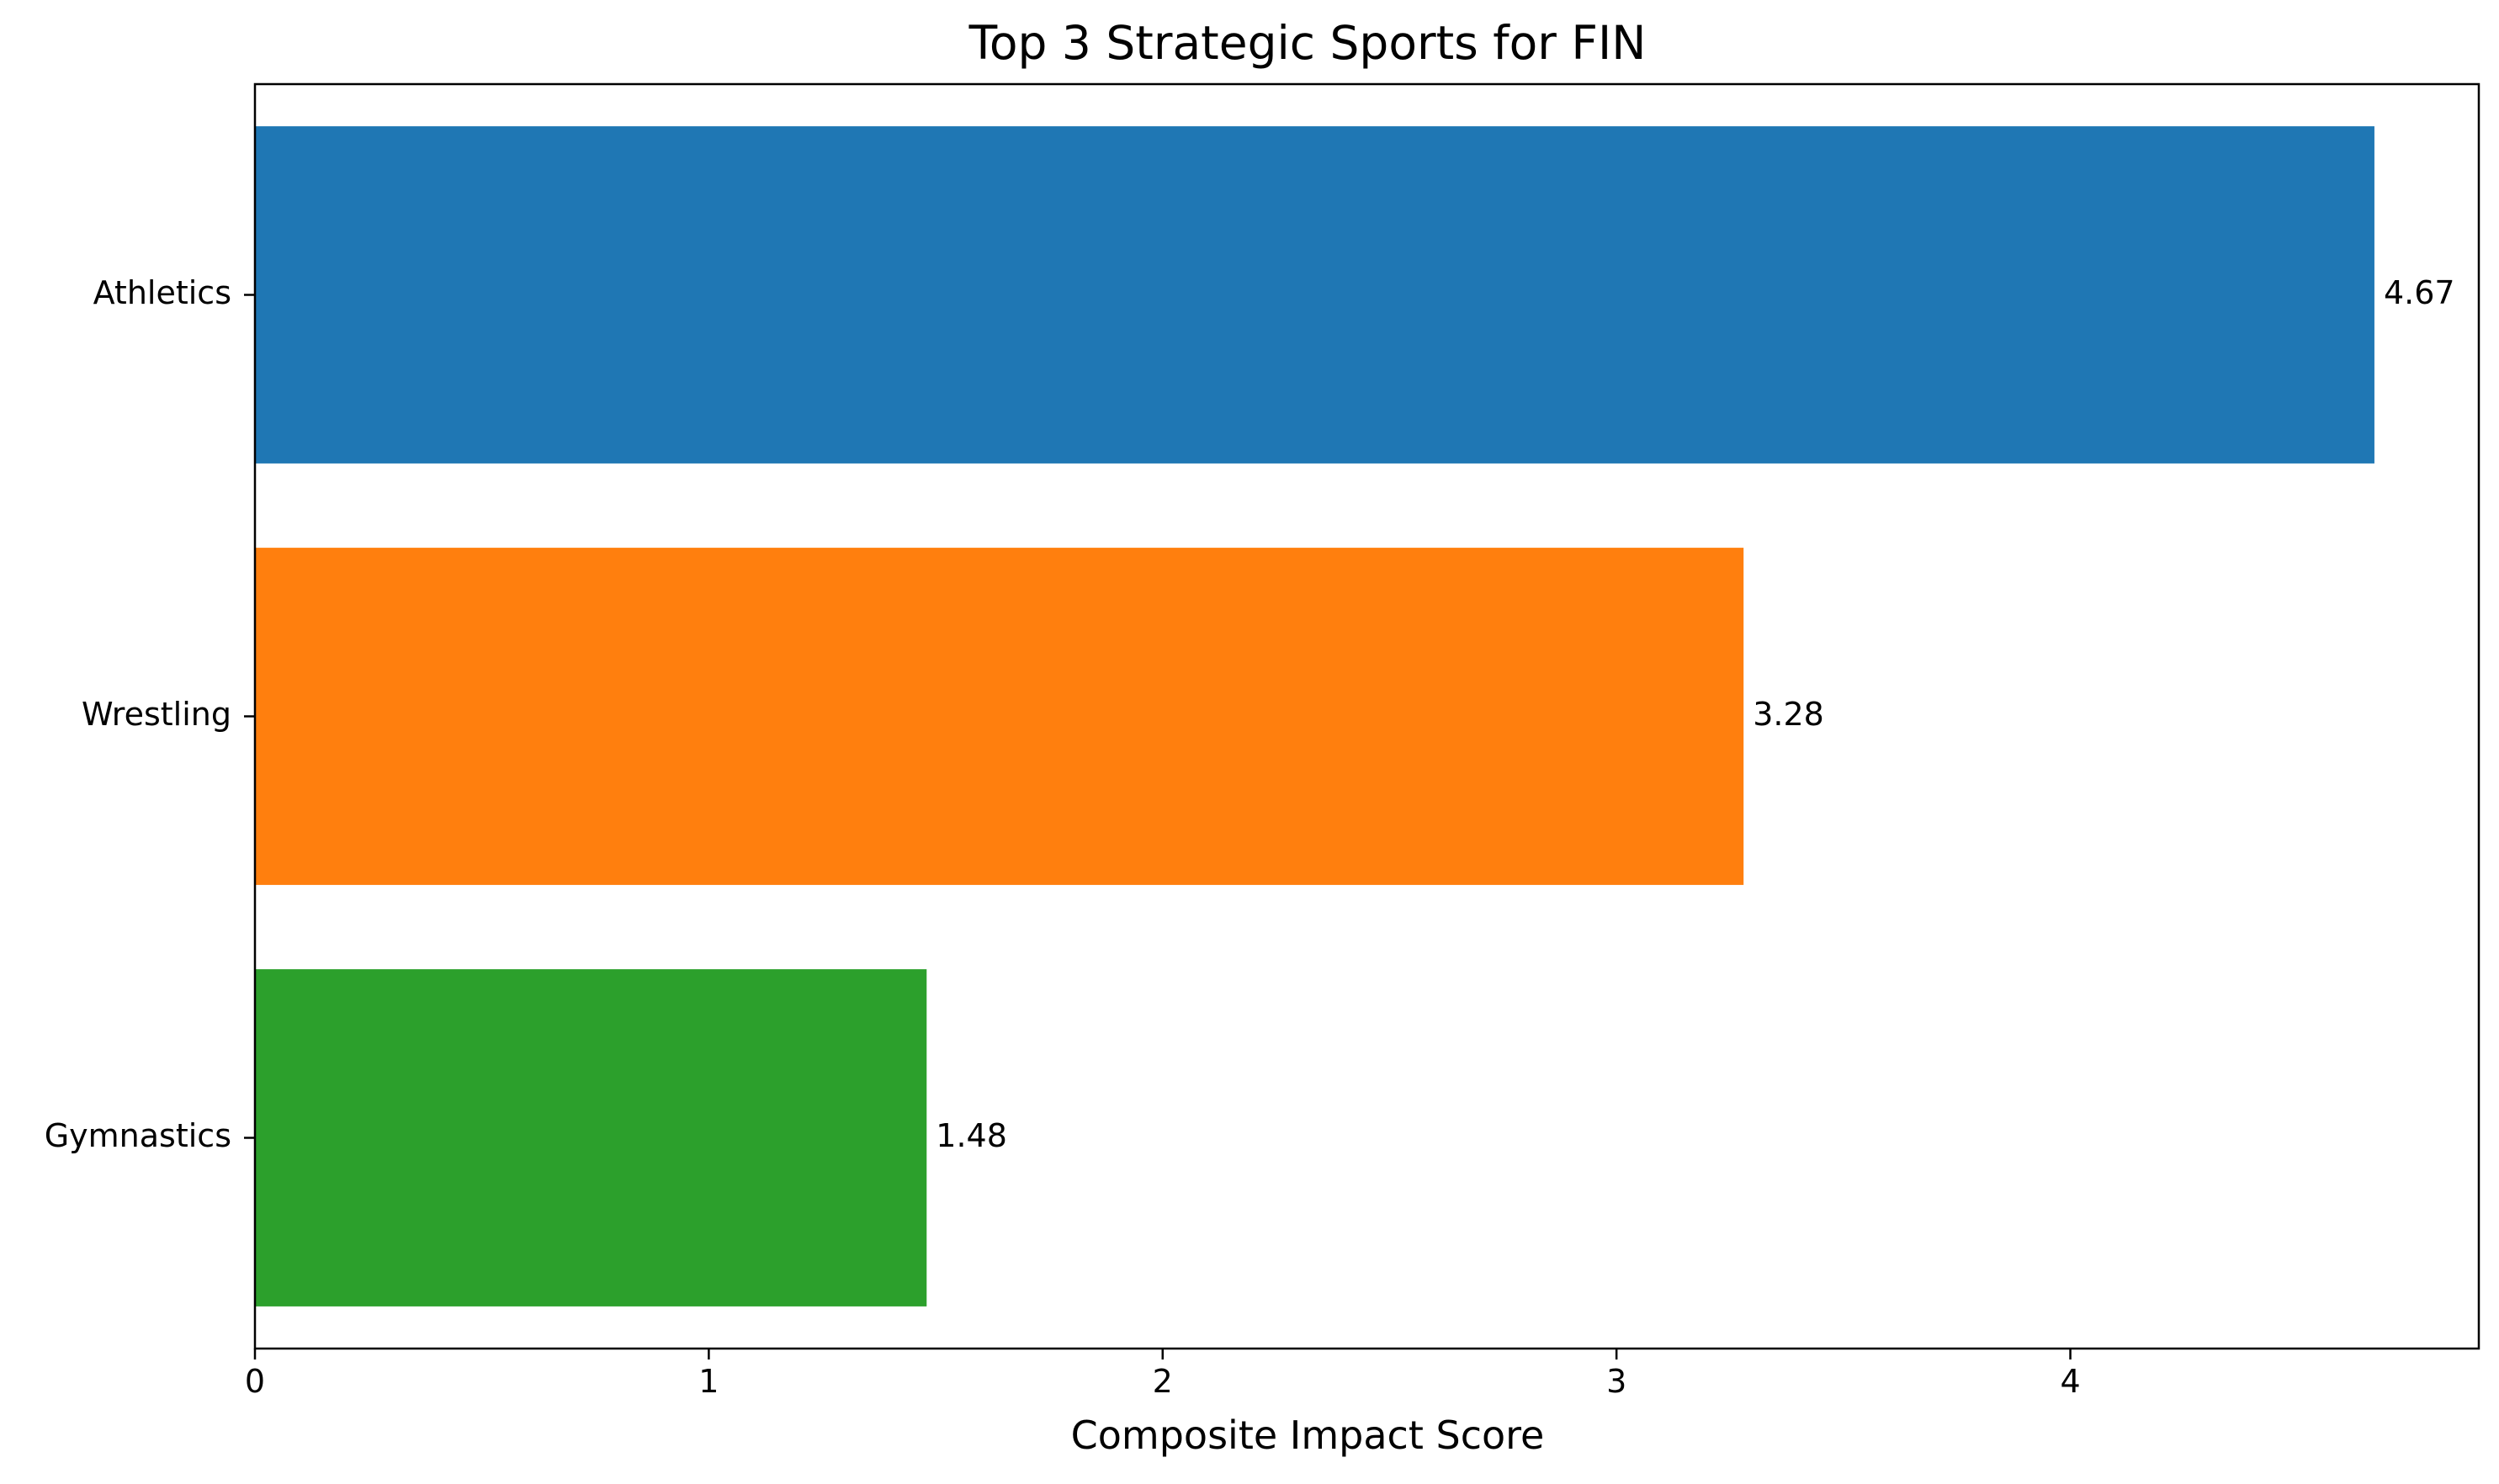 The height and width of the screenshot is (1484, 2499). What do you see at coordinates (1616, 1381) in the screenshot?
I see `x-tick-label-3: 3` at bounding box center [1616, 1381].